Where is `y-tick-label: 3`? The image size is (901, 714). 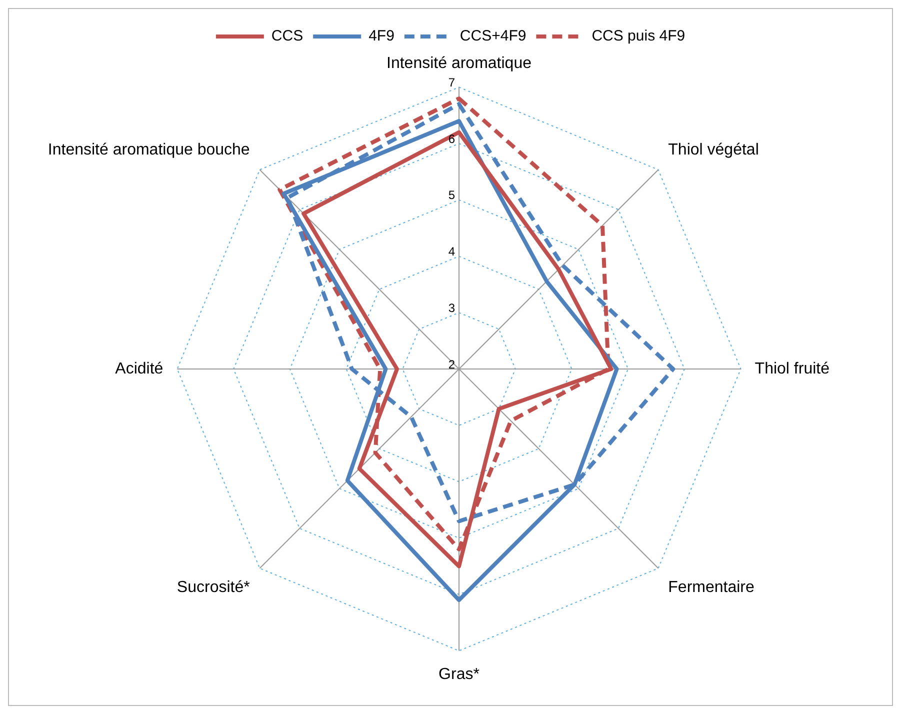
y-tick-label: 3 is located at coordinates (452, 307).